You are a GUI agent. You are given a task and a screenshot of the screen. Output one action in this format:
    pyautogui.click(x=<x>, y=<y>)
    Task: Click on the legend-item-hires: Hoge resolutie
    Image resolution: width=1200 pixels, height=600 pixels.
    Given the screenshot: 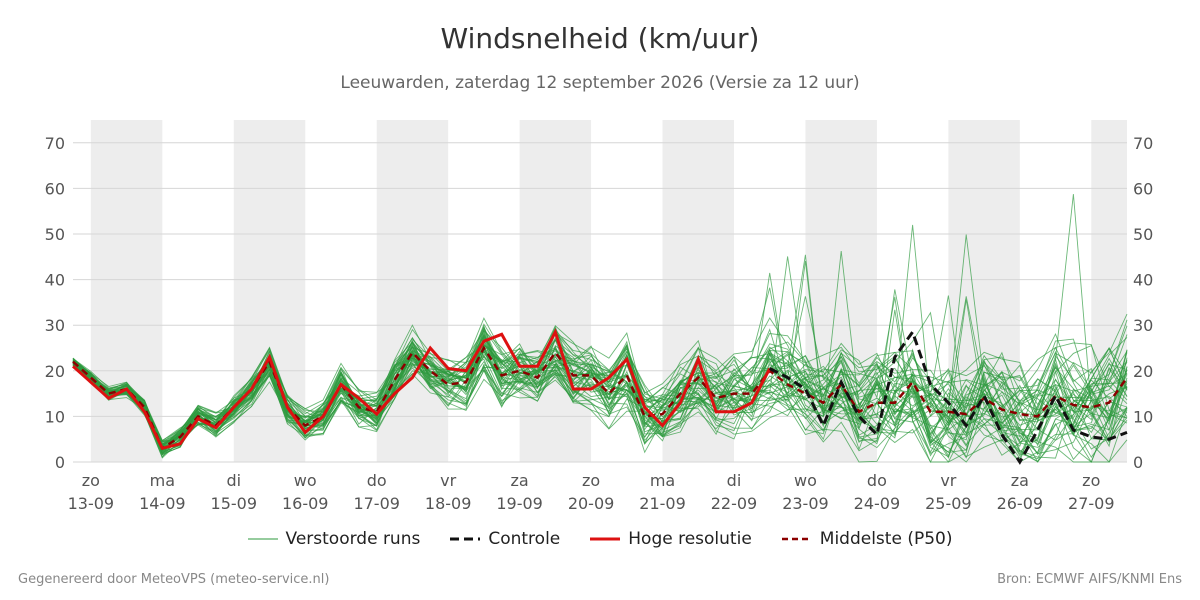 What is the action you would take?
    pyautogui.click(x=671, y=539)
    